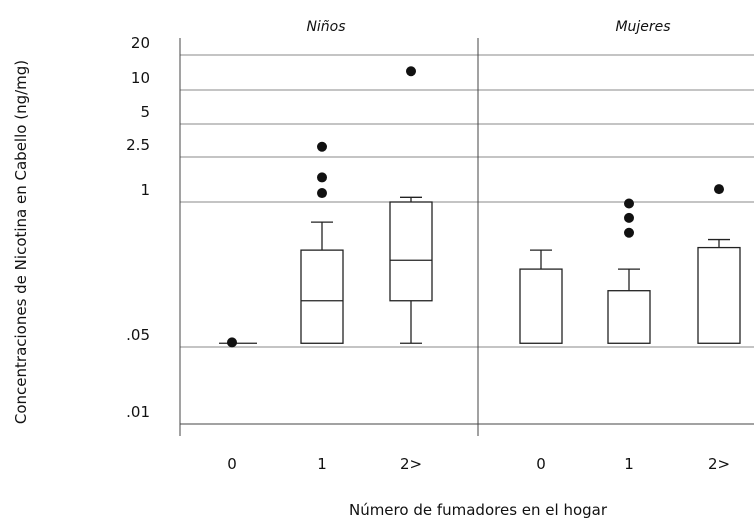  What do you see at coordinates (642, 27) in the screenshot?
I see `panel-title: Mujeres` at bounding box center [642, 27].